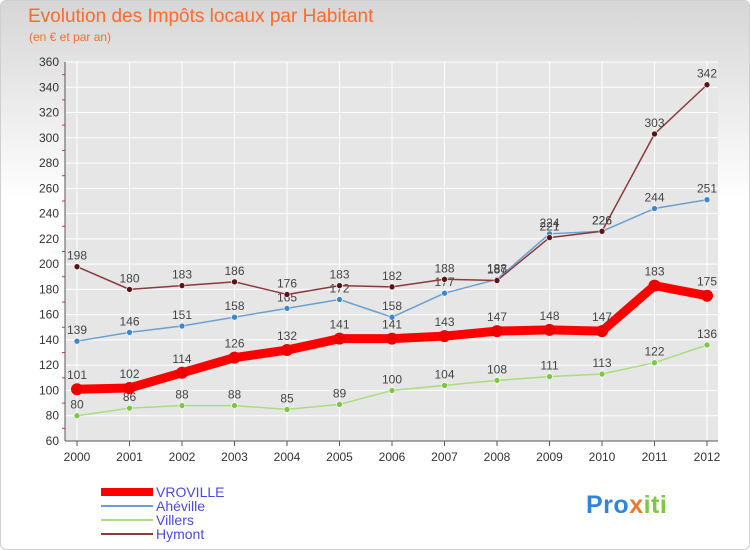 The height and width of the screenshot is (550, 750). Describe the element at coordinates (287, 457) in the screenshot. I see `x-tick-label: 2004` at that location.